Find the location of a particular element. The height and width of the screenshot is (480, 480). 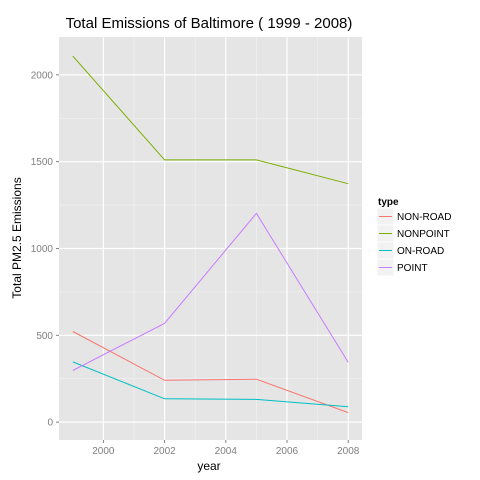

legend-item-on-road: ON-ROAD is located at coordinates (410, 250).